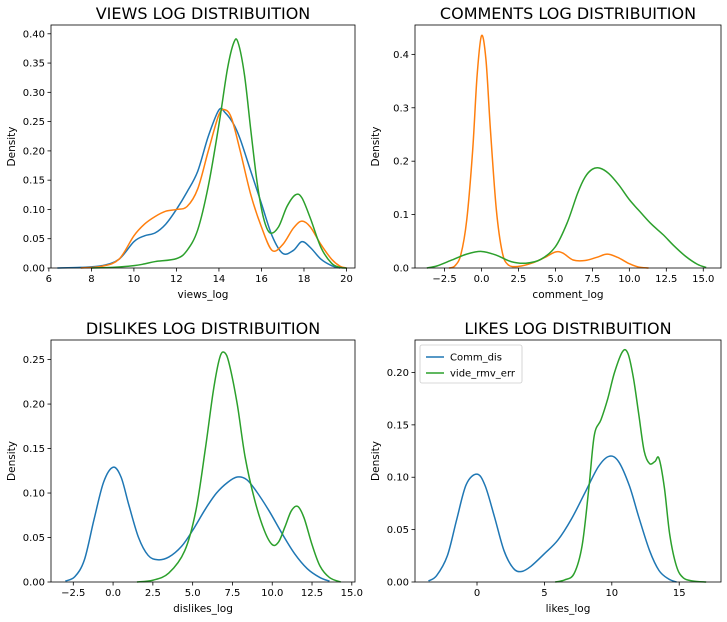 Image resolution: width=727 pixels, height=622 pixels. I want to click on x-axis-label: dislikes_log, so click(203, 609).